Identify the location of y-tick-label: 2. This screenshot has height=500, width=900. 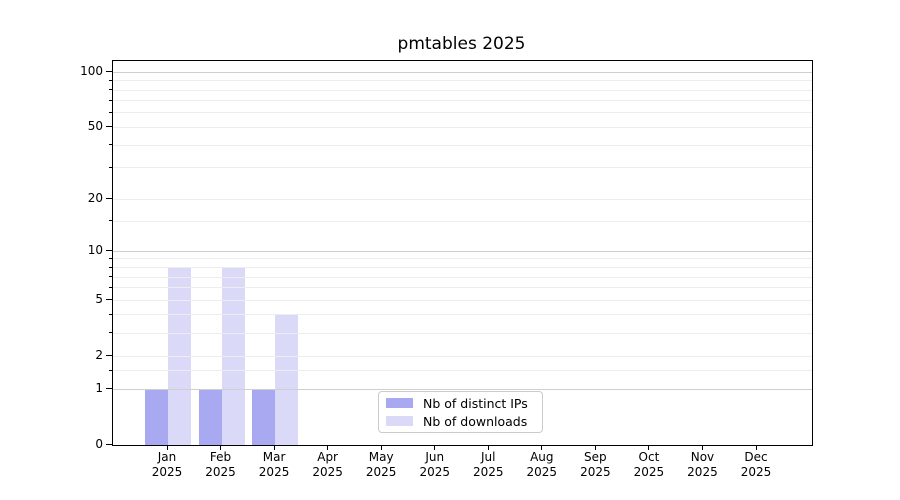
(99, 355).